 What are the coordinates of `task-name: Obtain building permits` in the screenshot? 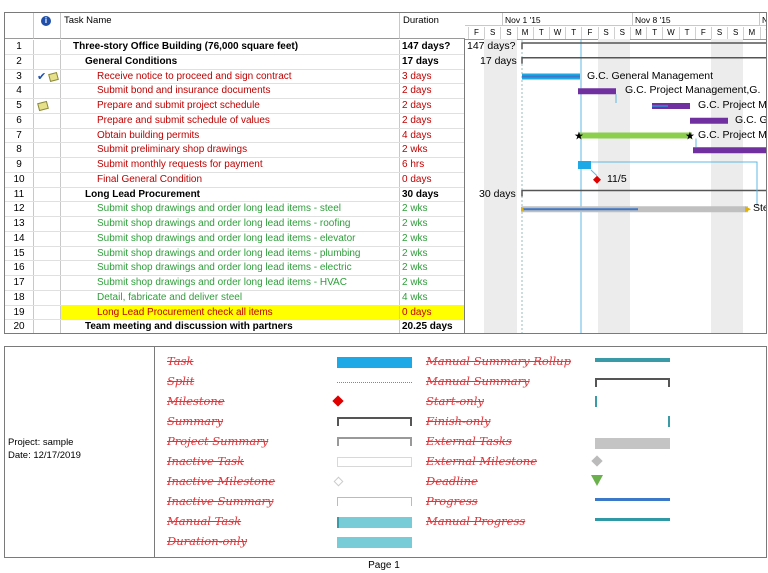 It's located at (230, 135).